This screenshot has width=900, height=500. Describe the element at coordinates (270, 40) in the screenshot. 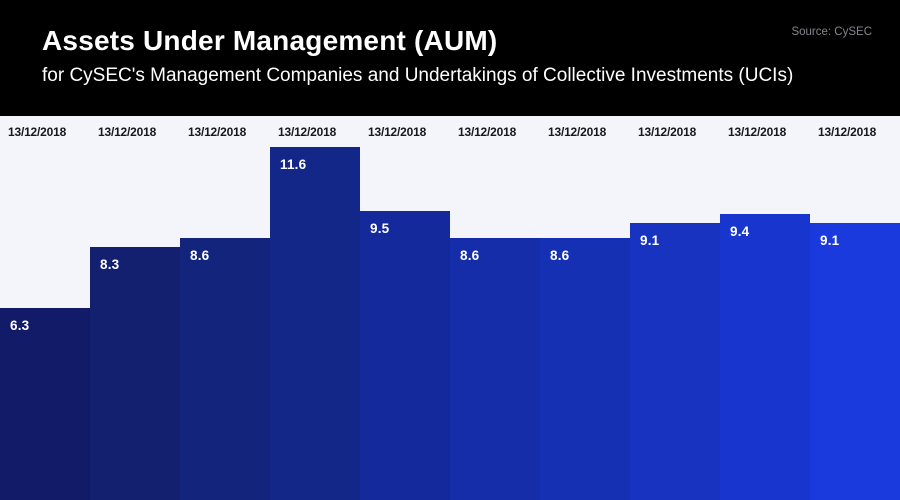

I see `chart-title: Assets Under Management (AUM)` at that location.